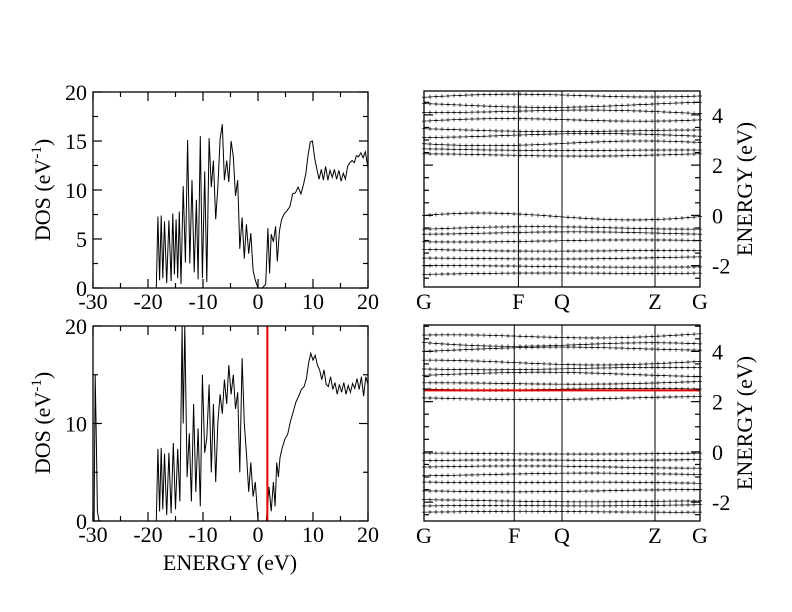 The height and width of the screenshot is (612, 792). Describe the element at coordinates (562, 189) in the screenshot. I see `bands-top-frame` at that location.